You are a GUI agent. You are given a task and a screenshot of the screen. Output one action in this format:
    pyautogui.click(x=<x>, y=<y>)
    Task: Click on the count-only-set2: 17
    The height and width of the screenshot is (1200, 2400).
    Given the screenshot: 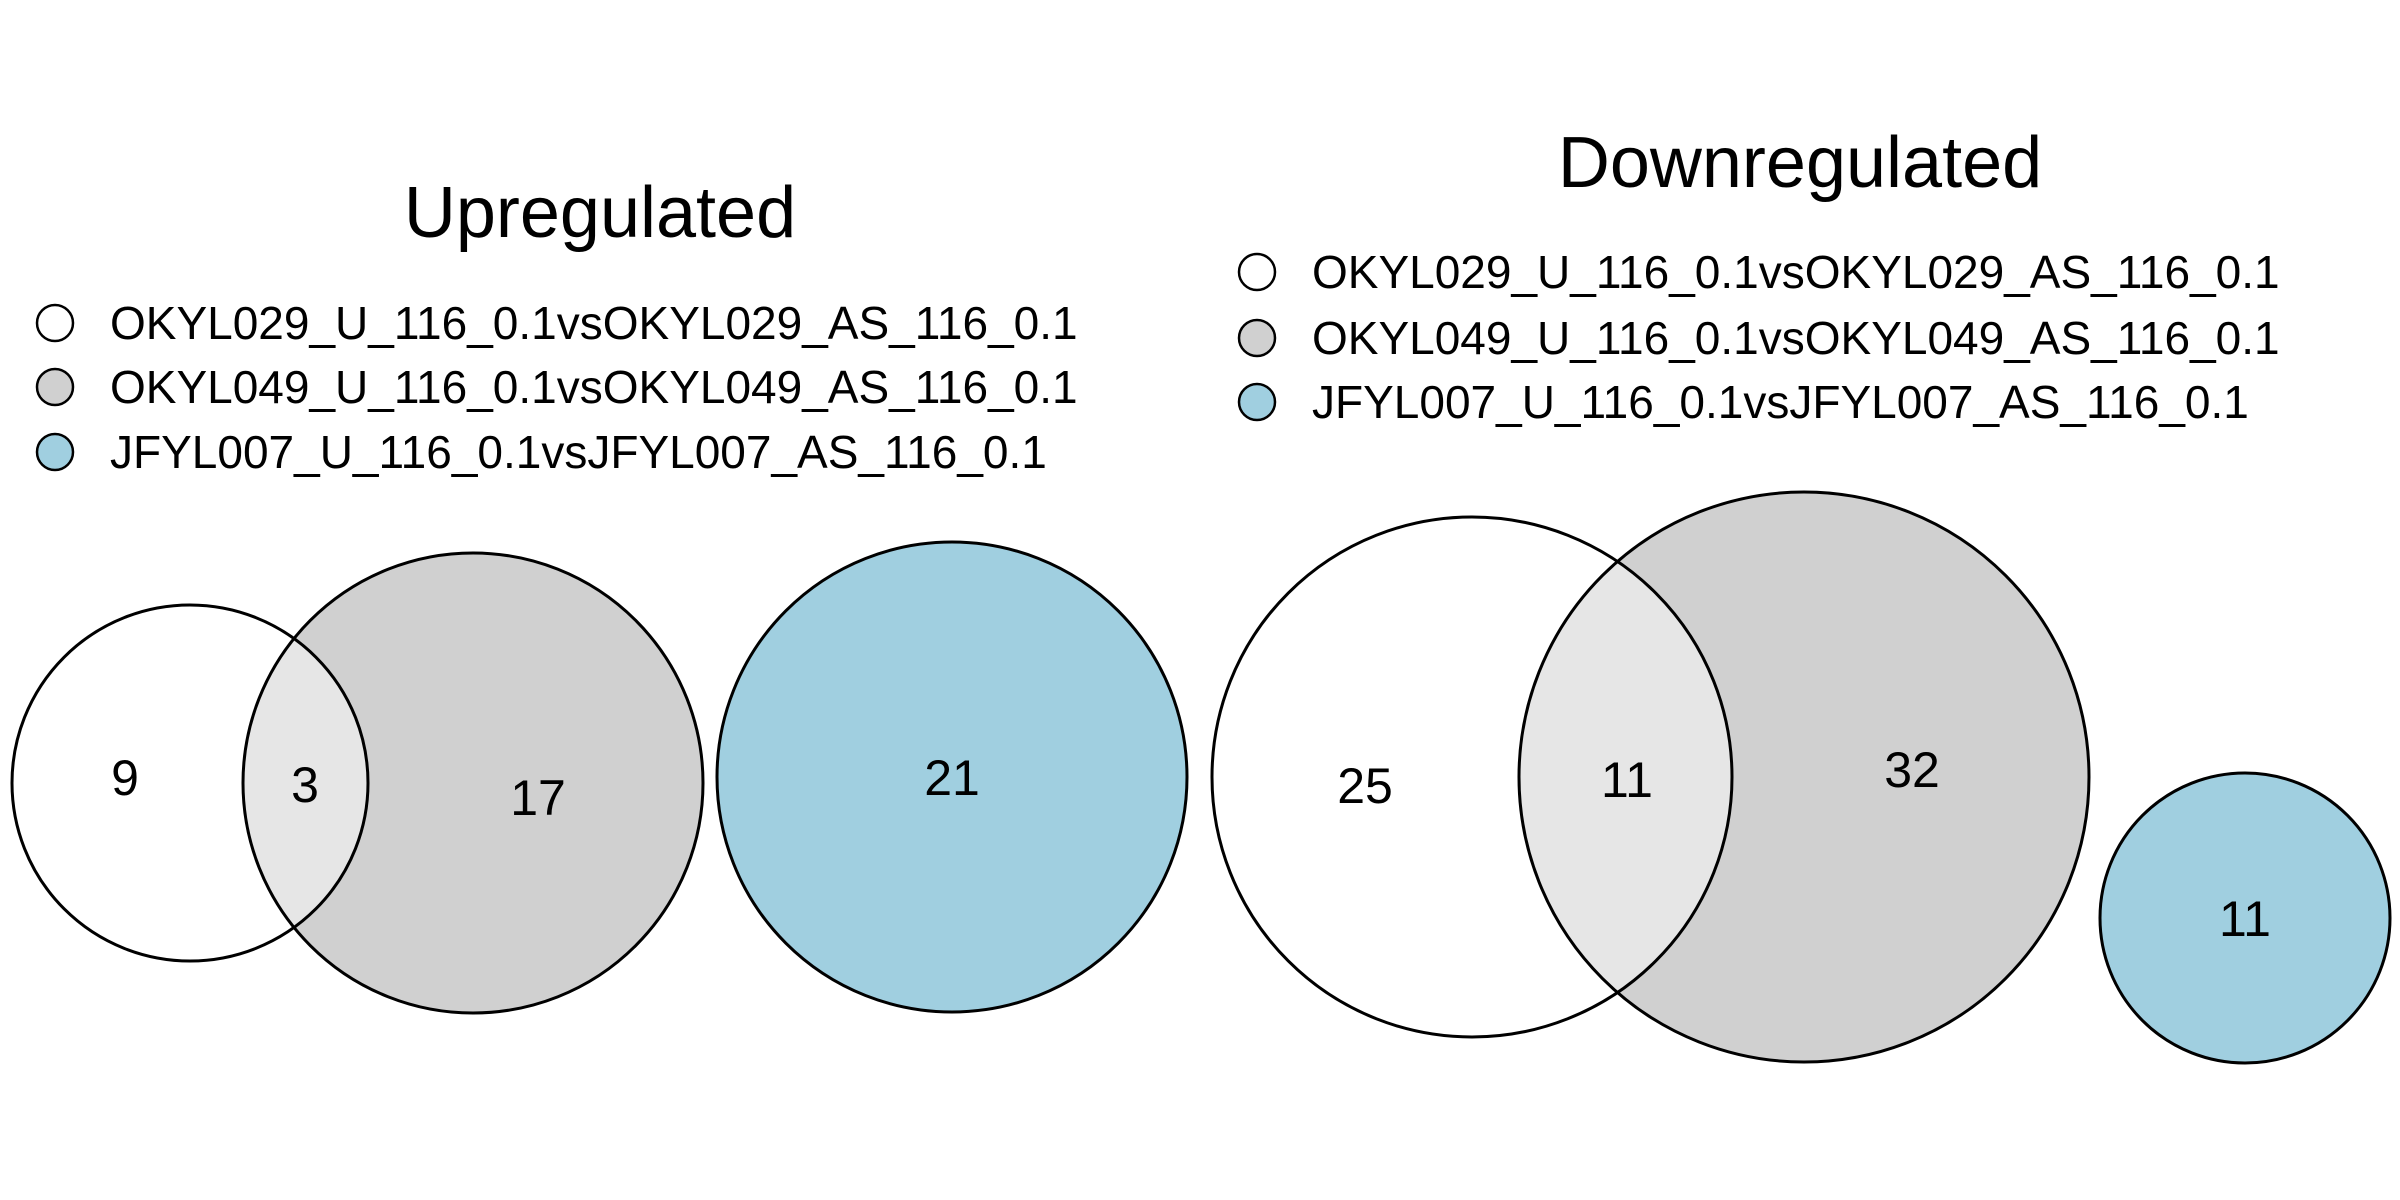 What is the action you would take?
    pyautogui.click(x=538, y=798)
    